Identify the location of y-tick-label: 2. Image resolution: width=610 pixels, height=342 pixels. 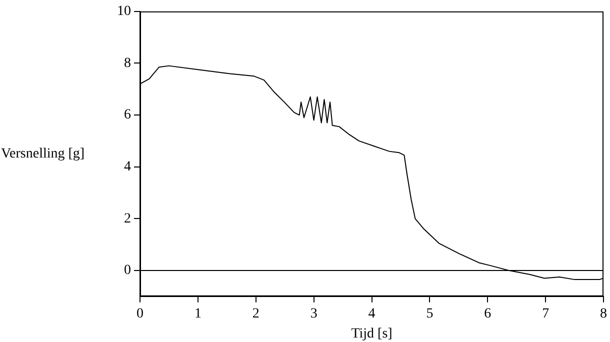
(127, 218).